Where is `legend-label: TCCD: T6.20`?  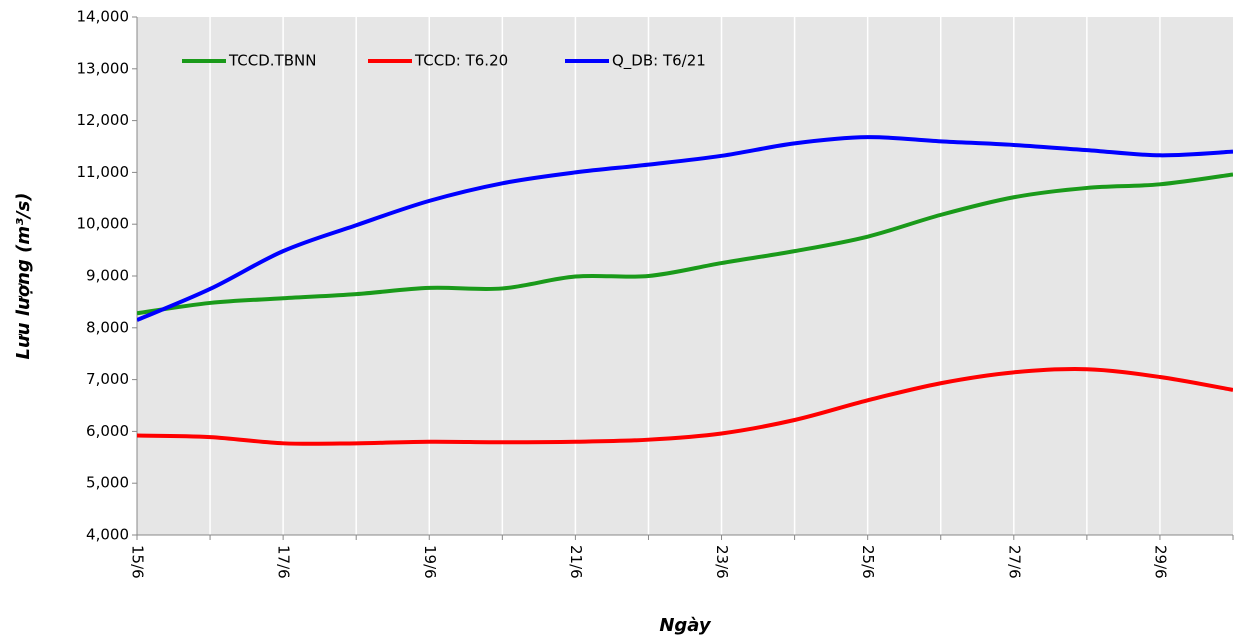
legend-label: TCCD: T6.20 is located at coordinates (461, 61).